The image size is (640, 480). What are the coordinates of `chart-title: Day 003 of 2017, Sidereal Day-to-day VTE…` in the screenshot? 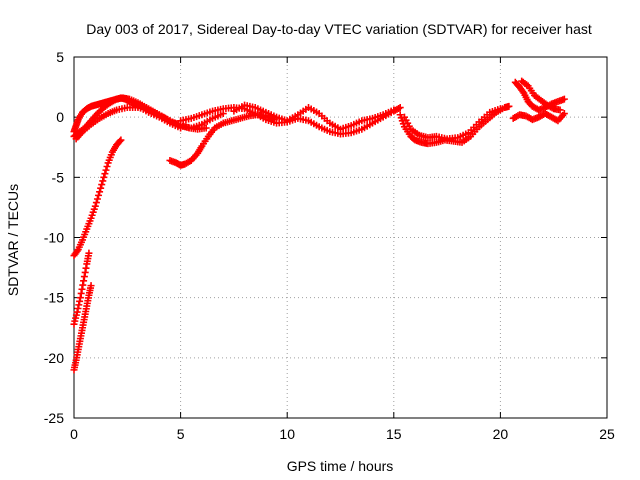 It's located at (339, 29).